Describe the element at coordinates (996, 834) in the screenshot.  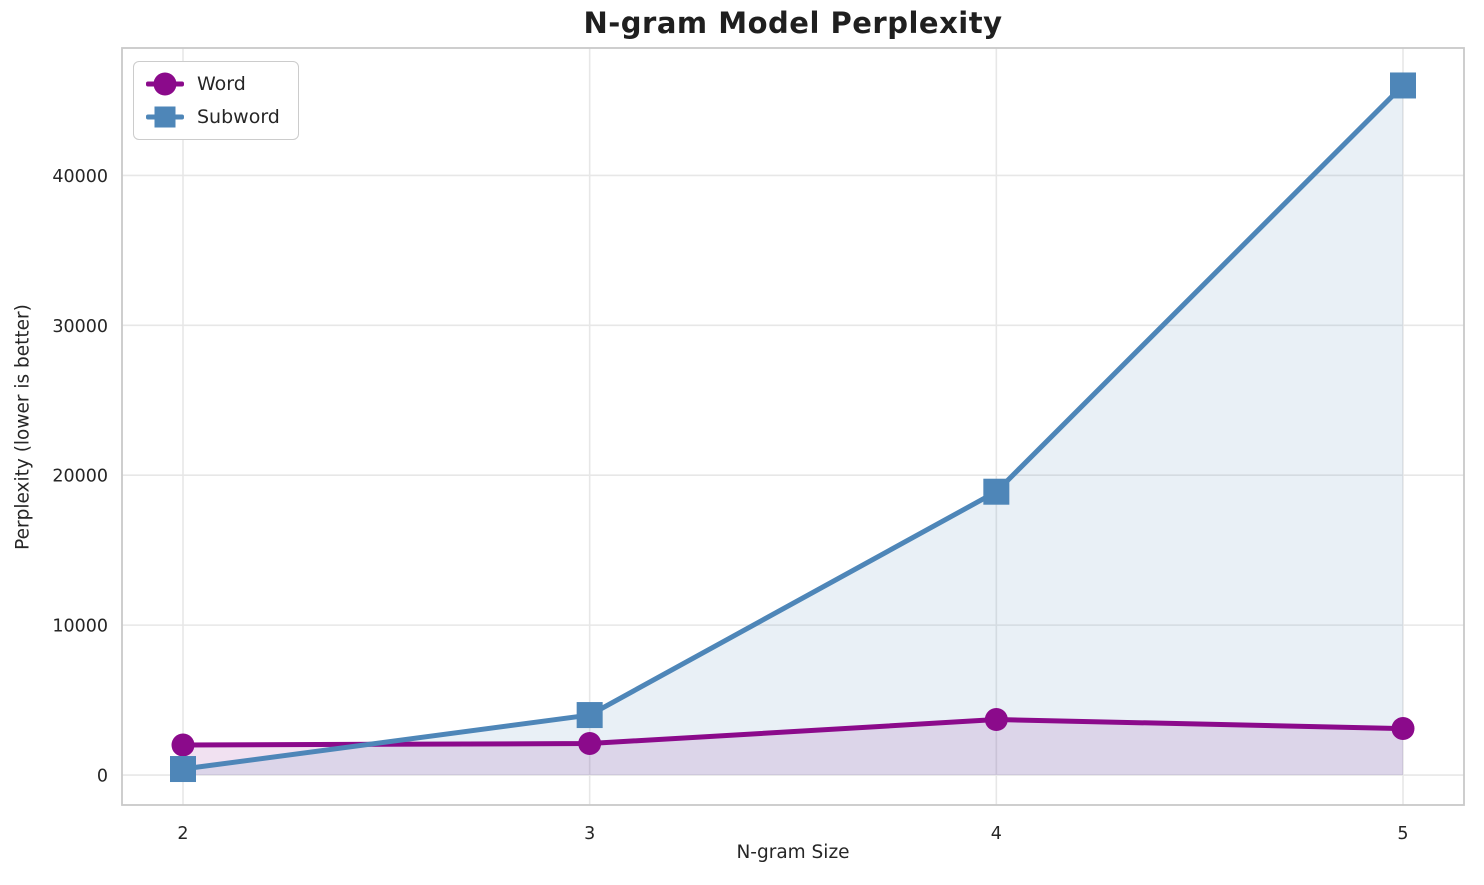
I see `x-tick-label: 4` at that location.